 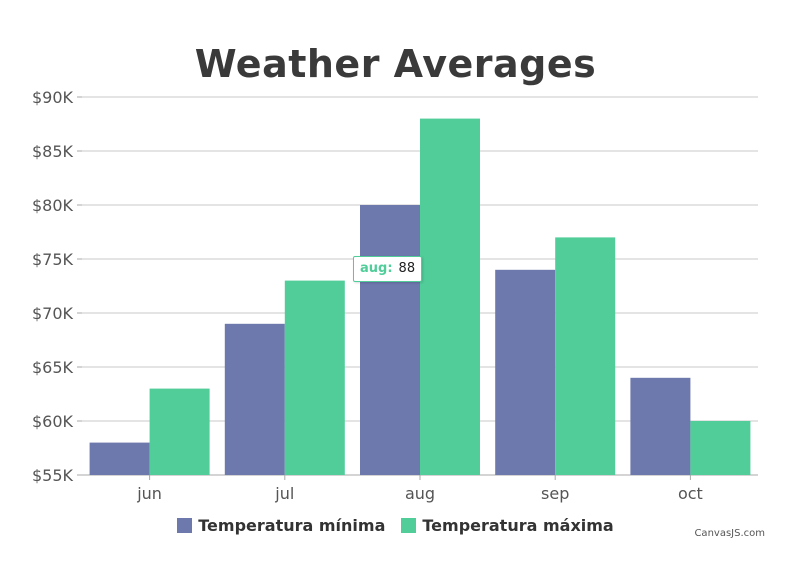 What do you see at coordinates (179, 431) in the screenshot?
I see `bar-max-jun` at bounding box center [179, 431].